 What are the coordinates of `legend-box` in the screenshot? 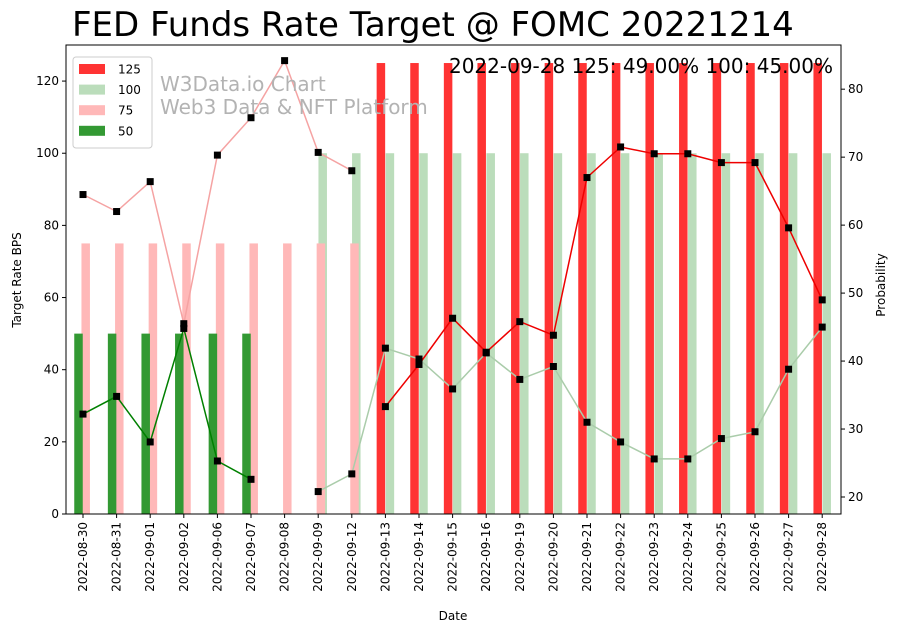 It's located at (112, 102).